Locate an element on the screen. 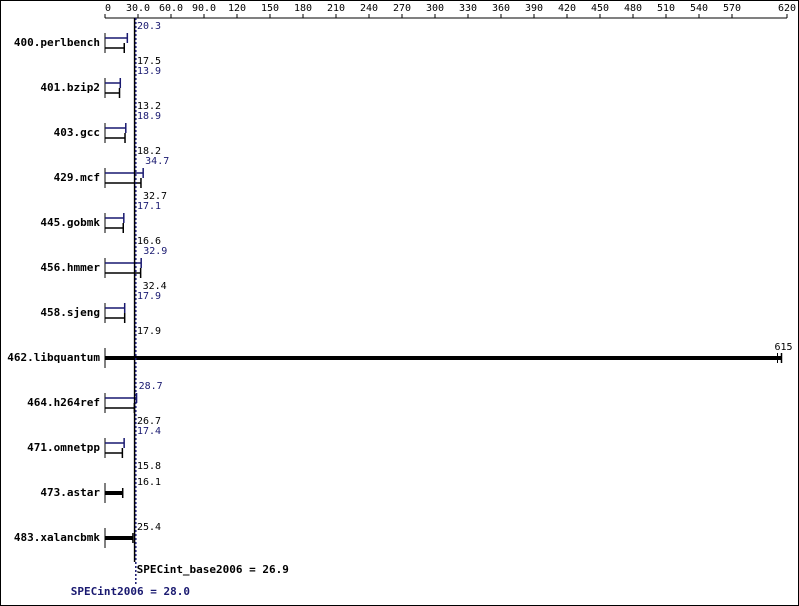 The width and height of the screenshot is (799, 606). x-tick-label: 620 is located at coordinates (787, 8).